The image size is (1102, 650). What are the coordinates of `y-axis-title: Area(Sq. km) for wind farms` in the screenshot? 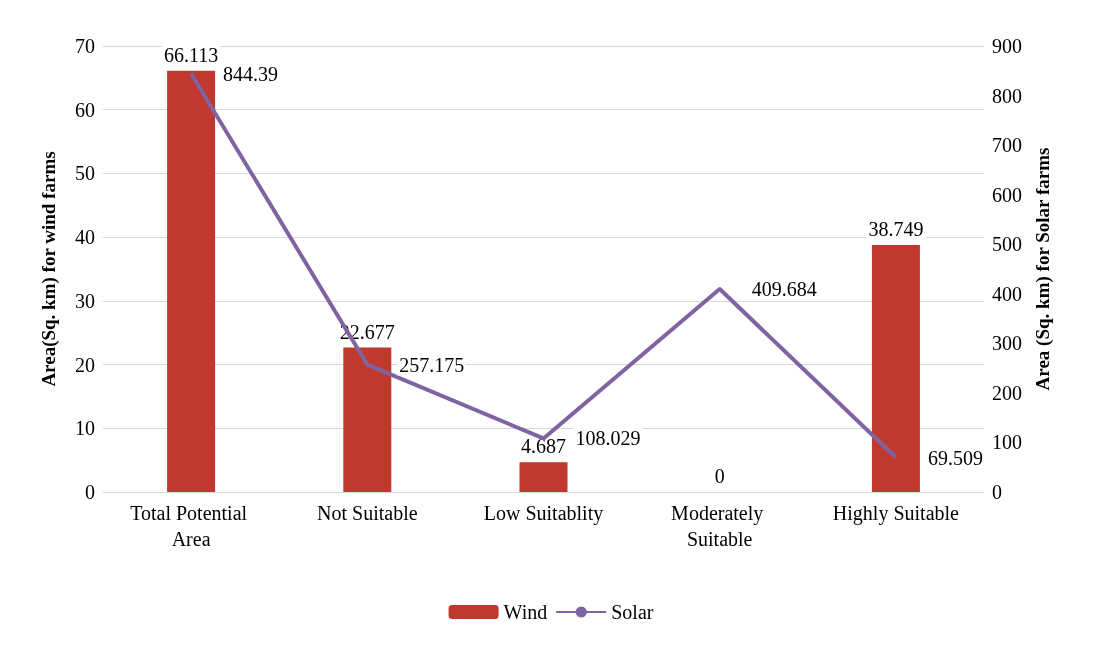 It's located at (49, 269).